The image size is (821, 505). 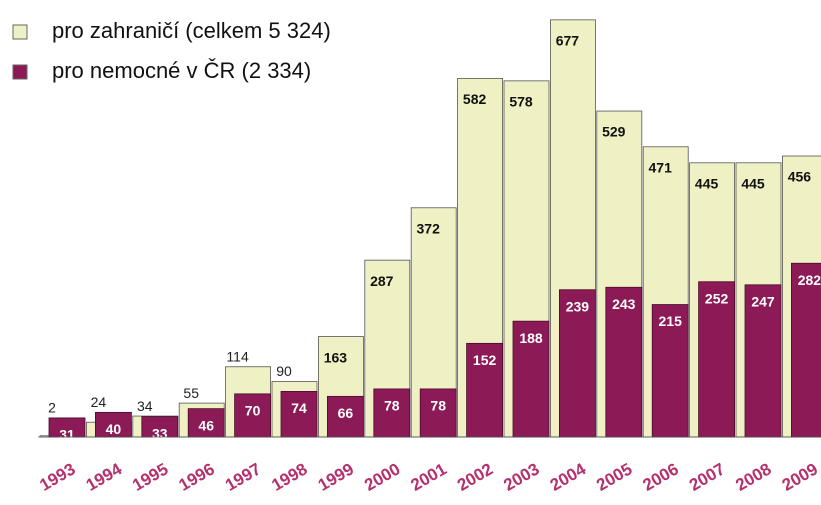 What do you see at coordinates (114, 429) in the screenshot?
I see `value-label: 40` at bounding box center [114, 429].